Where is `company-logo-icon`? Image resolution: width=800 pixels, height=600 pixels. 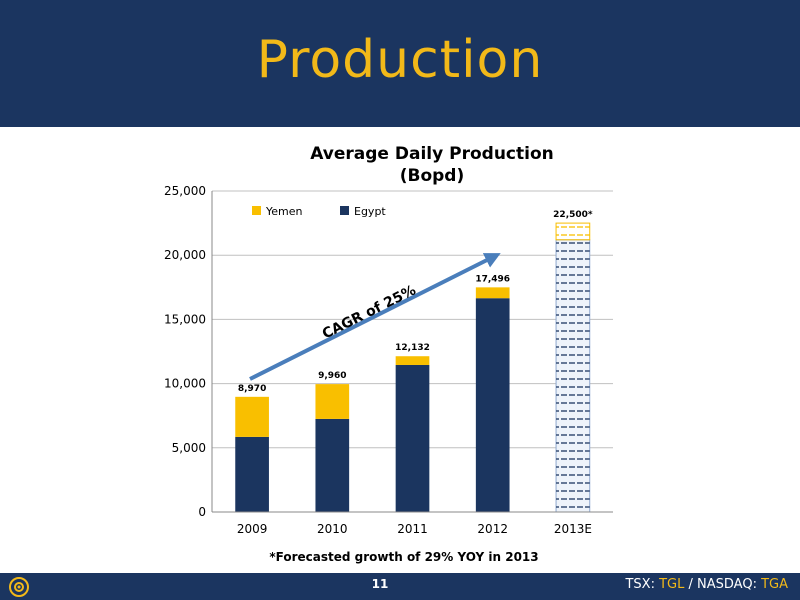
company-logo-icon is located at coordinates (19, 587).